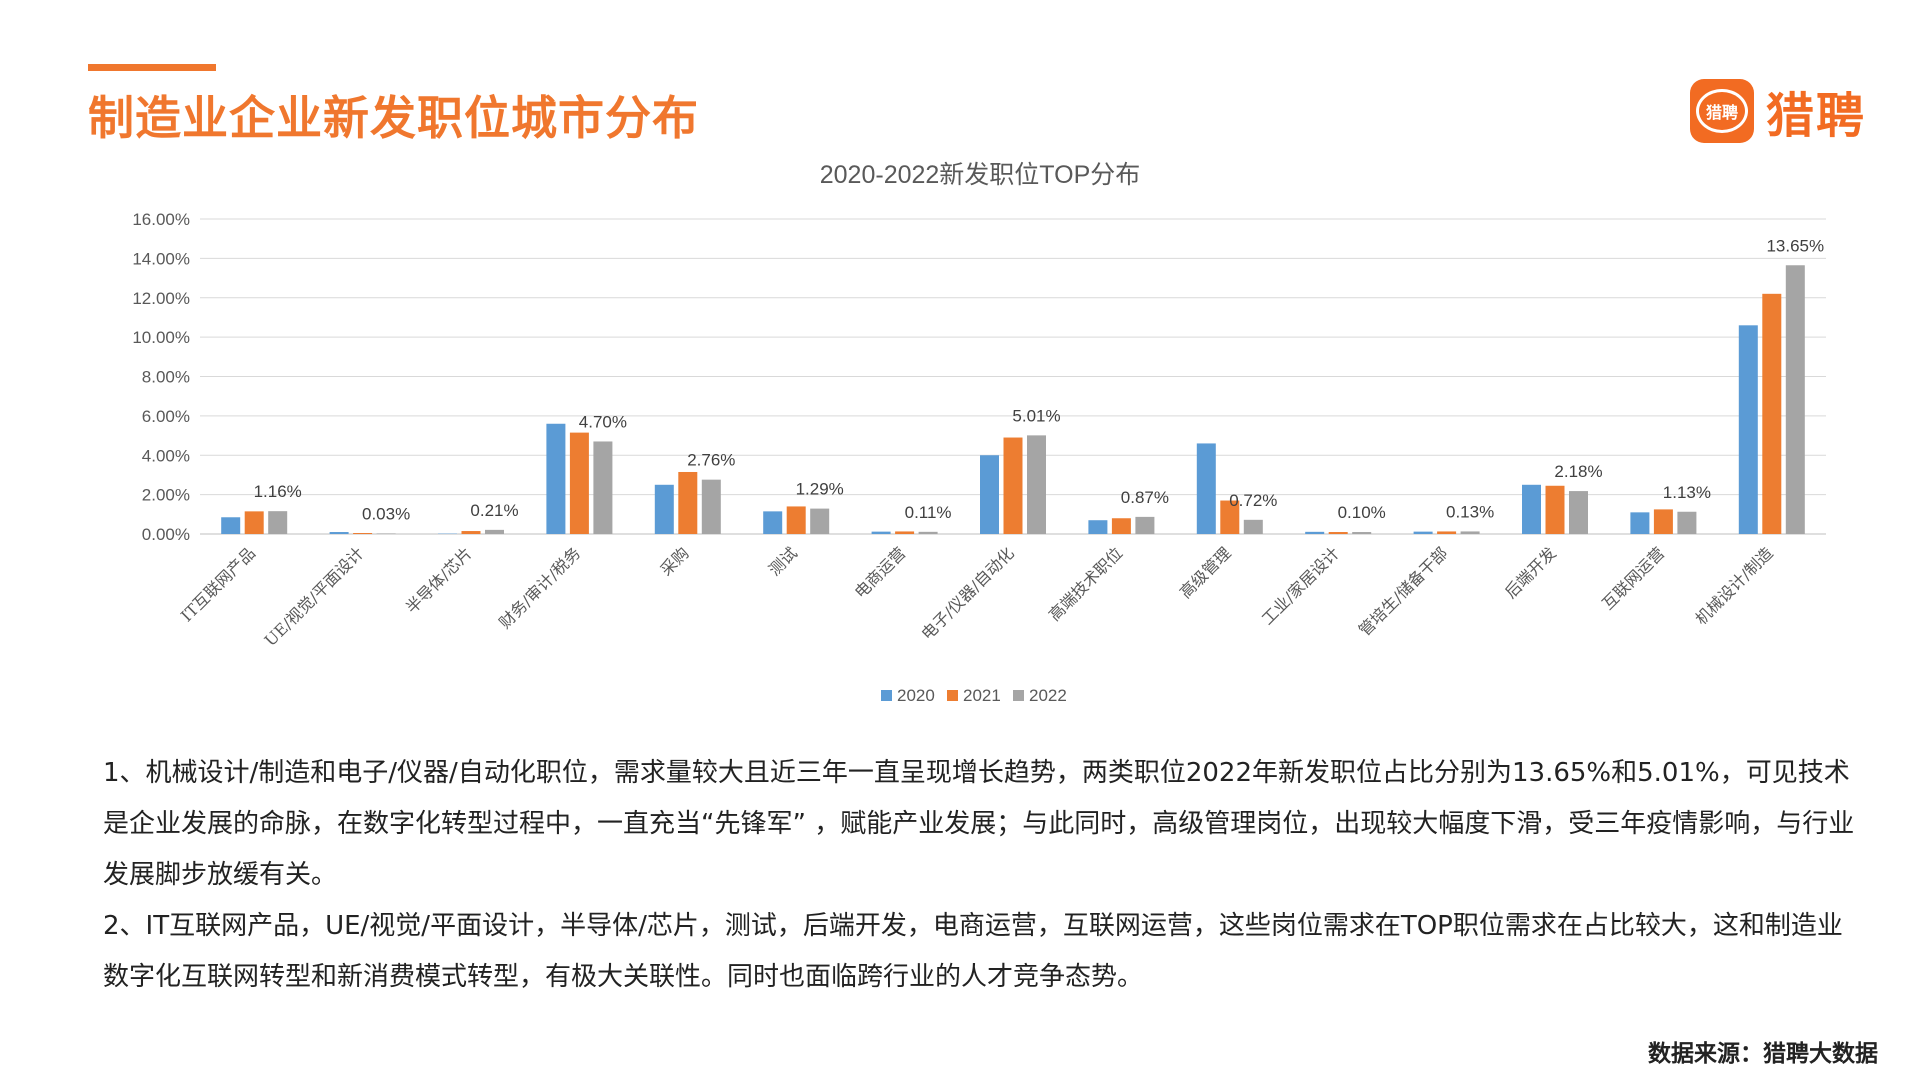 The width and height of the screenshot is (1920, 1080). What do you see at coordinates (166, 377) in the screenshot?
I see `y-tick-label: 8.00%` at bounding box center [166, 377].